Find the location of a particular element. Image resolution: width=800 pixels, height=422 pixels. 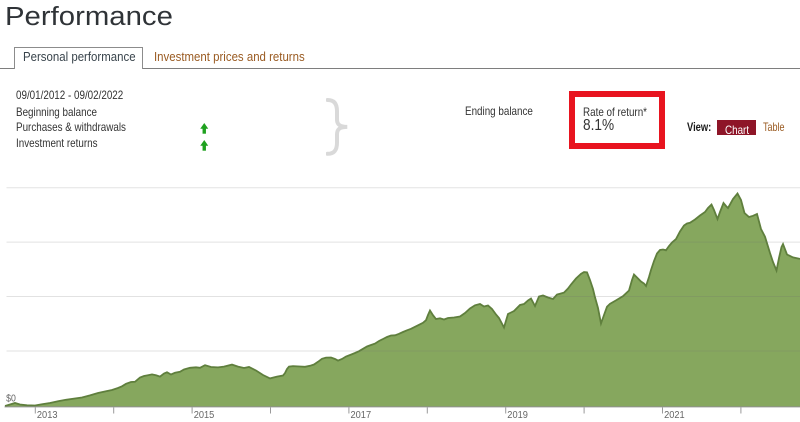

svg-text: $0 is located at coordinates (11, 399).